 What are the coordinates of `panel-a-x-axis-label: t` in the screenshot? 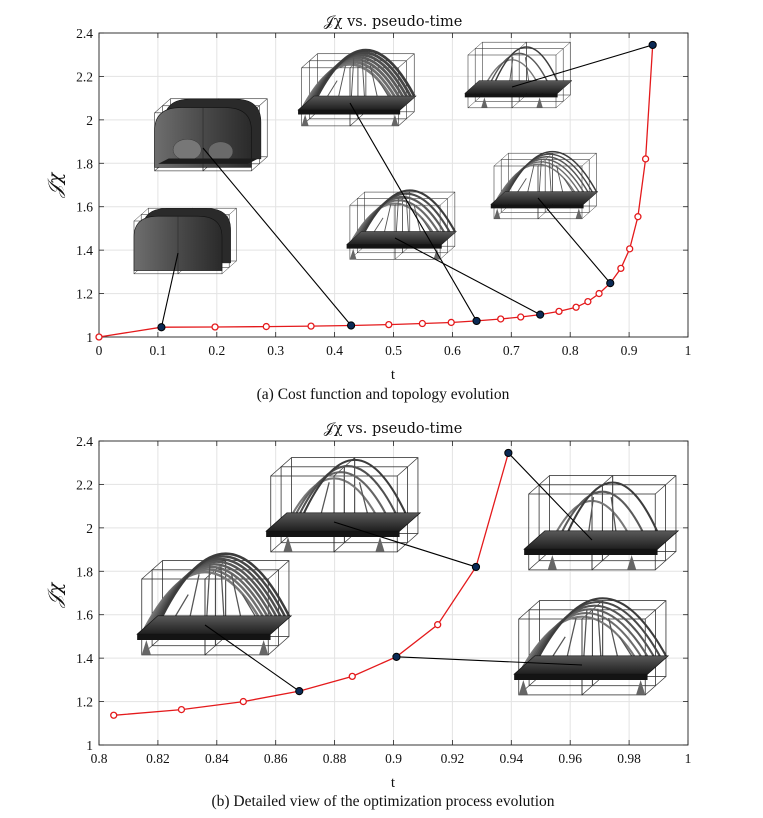 It's located at (393, 375).